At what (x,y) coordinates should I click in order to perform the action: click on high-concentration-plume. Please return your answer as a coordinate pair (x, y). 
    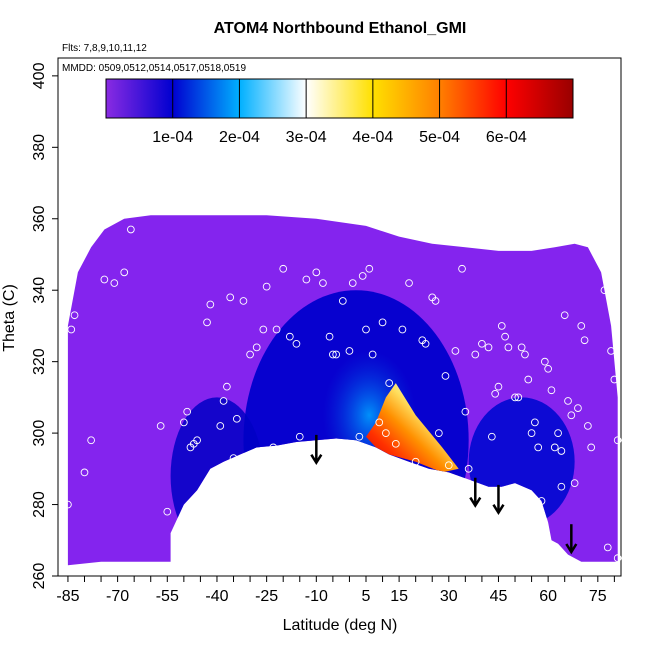
    Looking at the image, I should click on (412, 428).